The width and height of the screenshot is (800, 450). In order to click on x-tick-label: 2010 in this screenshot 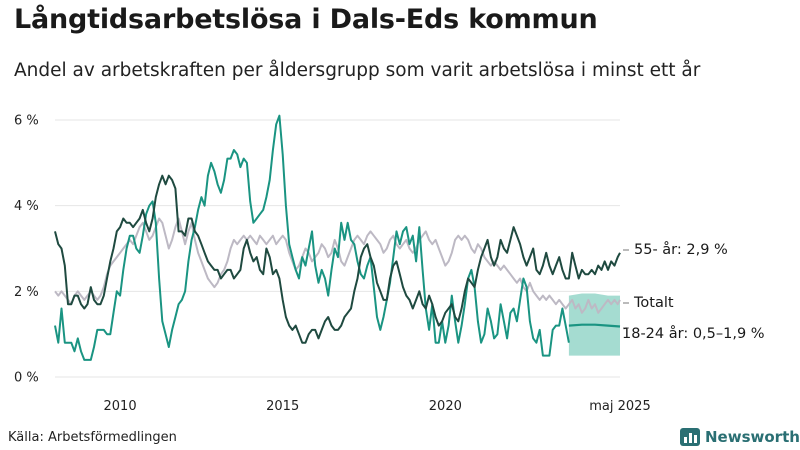, I will do `click(120, 406)`.